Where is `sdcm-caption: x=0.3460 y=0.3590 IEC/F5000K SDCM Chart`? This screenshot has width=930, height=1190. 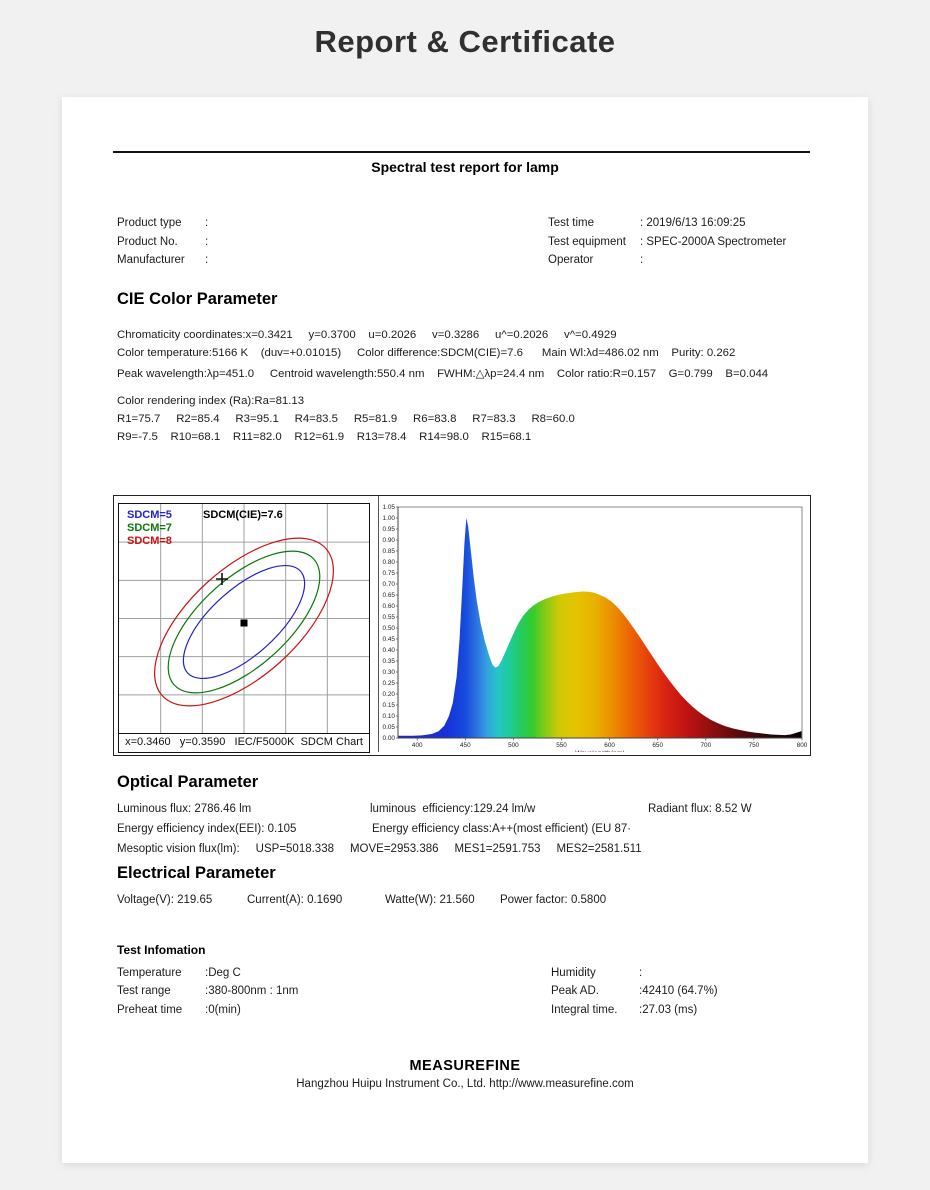 sdcm-caption: x=0.3460 y=0.3590 IEC/F5000K SDCM Chart is located at coordinates (244, 743).